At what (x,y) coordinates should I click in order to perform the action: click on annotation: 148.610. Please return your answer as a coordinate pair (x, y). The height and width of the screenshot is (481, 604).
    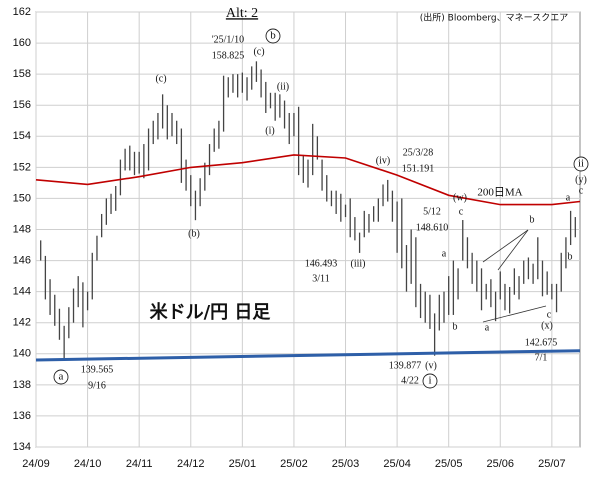
    Looking at the image, I should click on (432, 227).